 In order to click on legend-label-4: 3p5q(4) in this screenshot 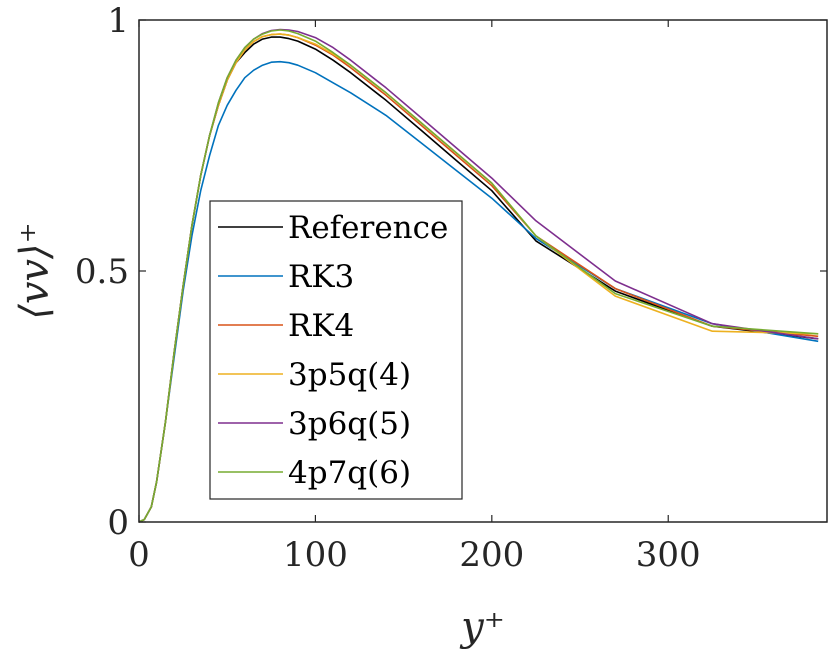, I will do `click(349, 375)`.